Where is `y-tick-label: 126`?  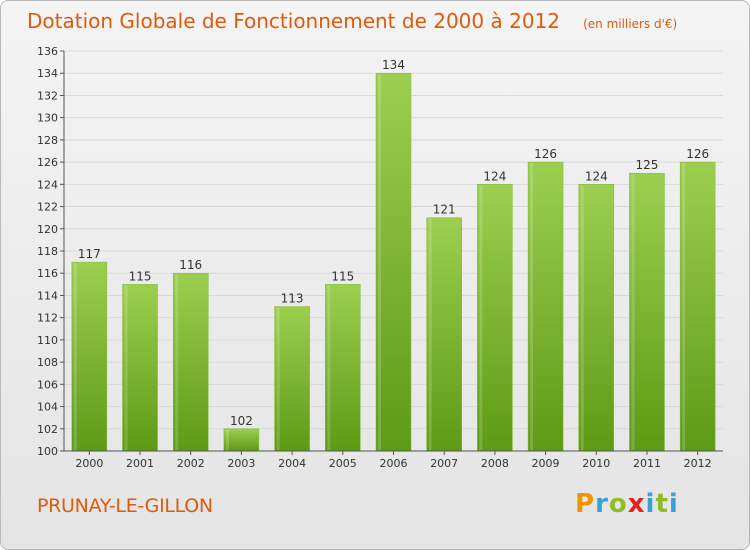 y-tick-label: 126 is located at coordinates (47, 162).